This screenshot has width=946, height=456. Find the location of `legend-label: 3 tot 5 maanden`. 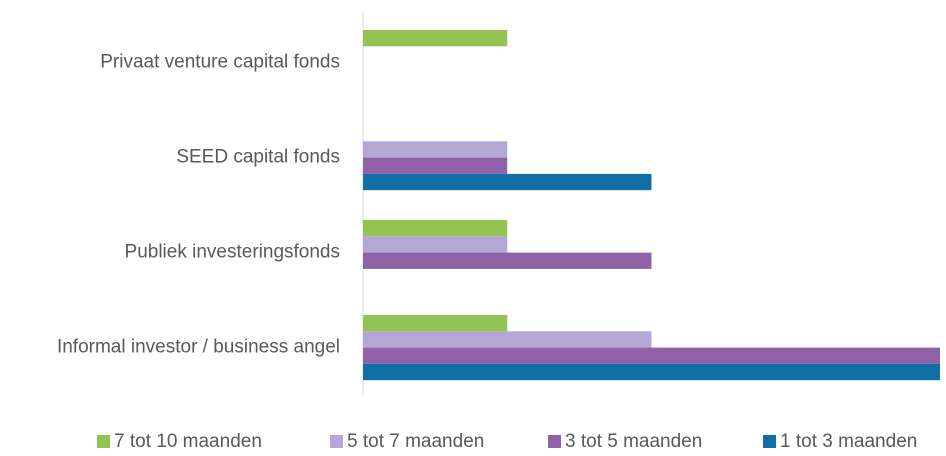

legend-label: 3 tot 5 maanden is located at coordinates (633, 441).